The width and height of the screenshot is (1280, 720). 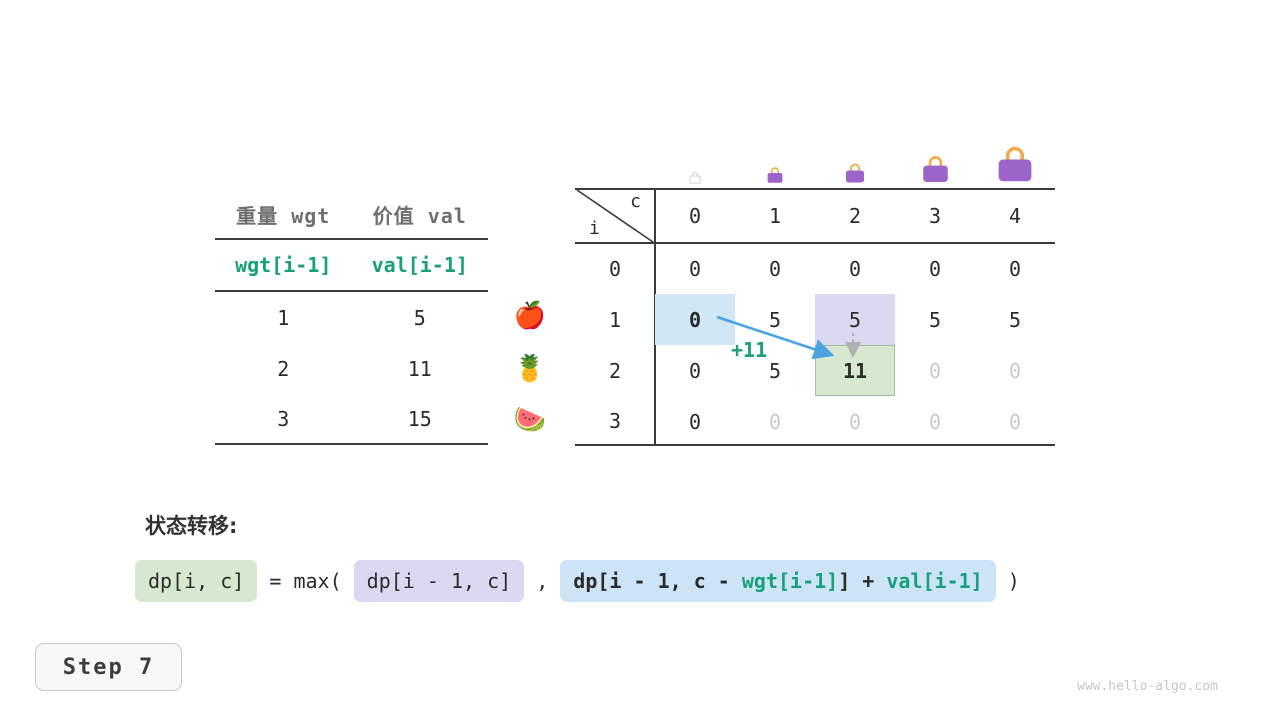 I want to click on dp-col-headers: 0 1 2 3 4, so click(x=855, y=215).